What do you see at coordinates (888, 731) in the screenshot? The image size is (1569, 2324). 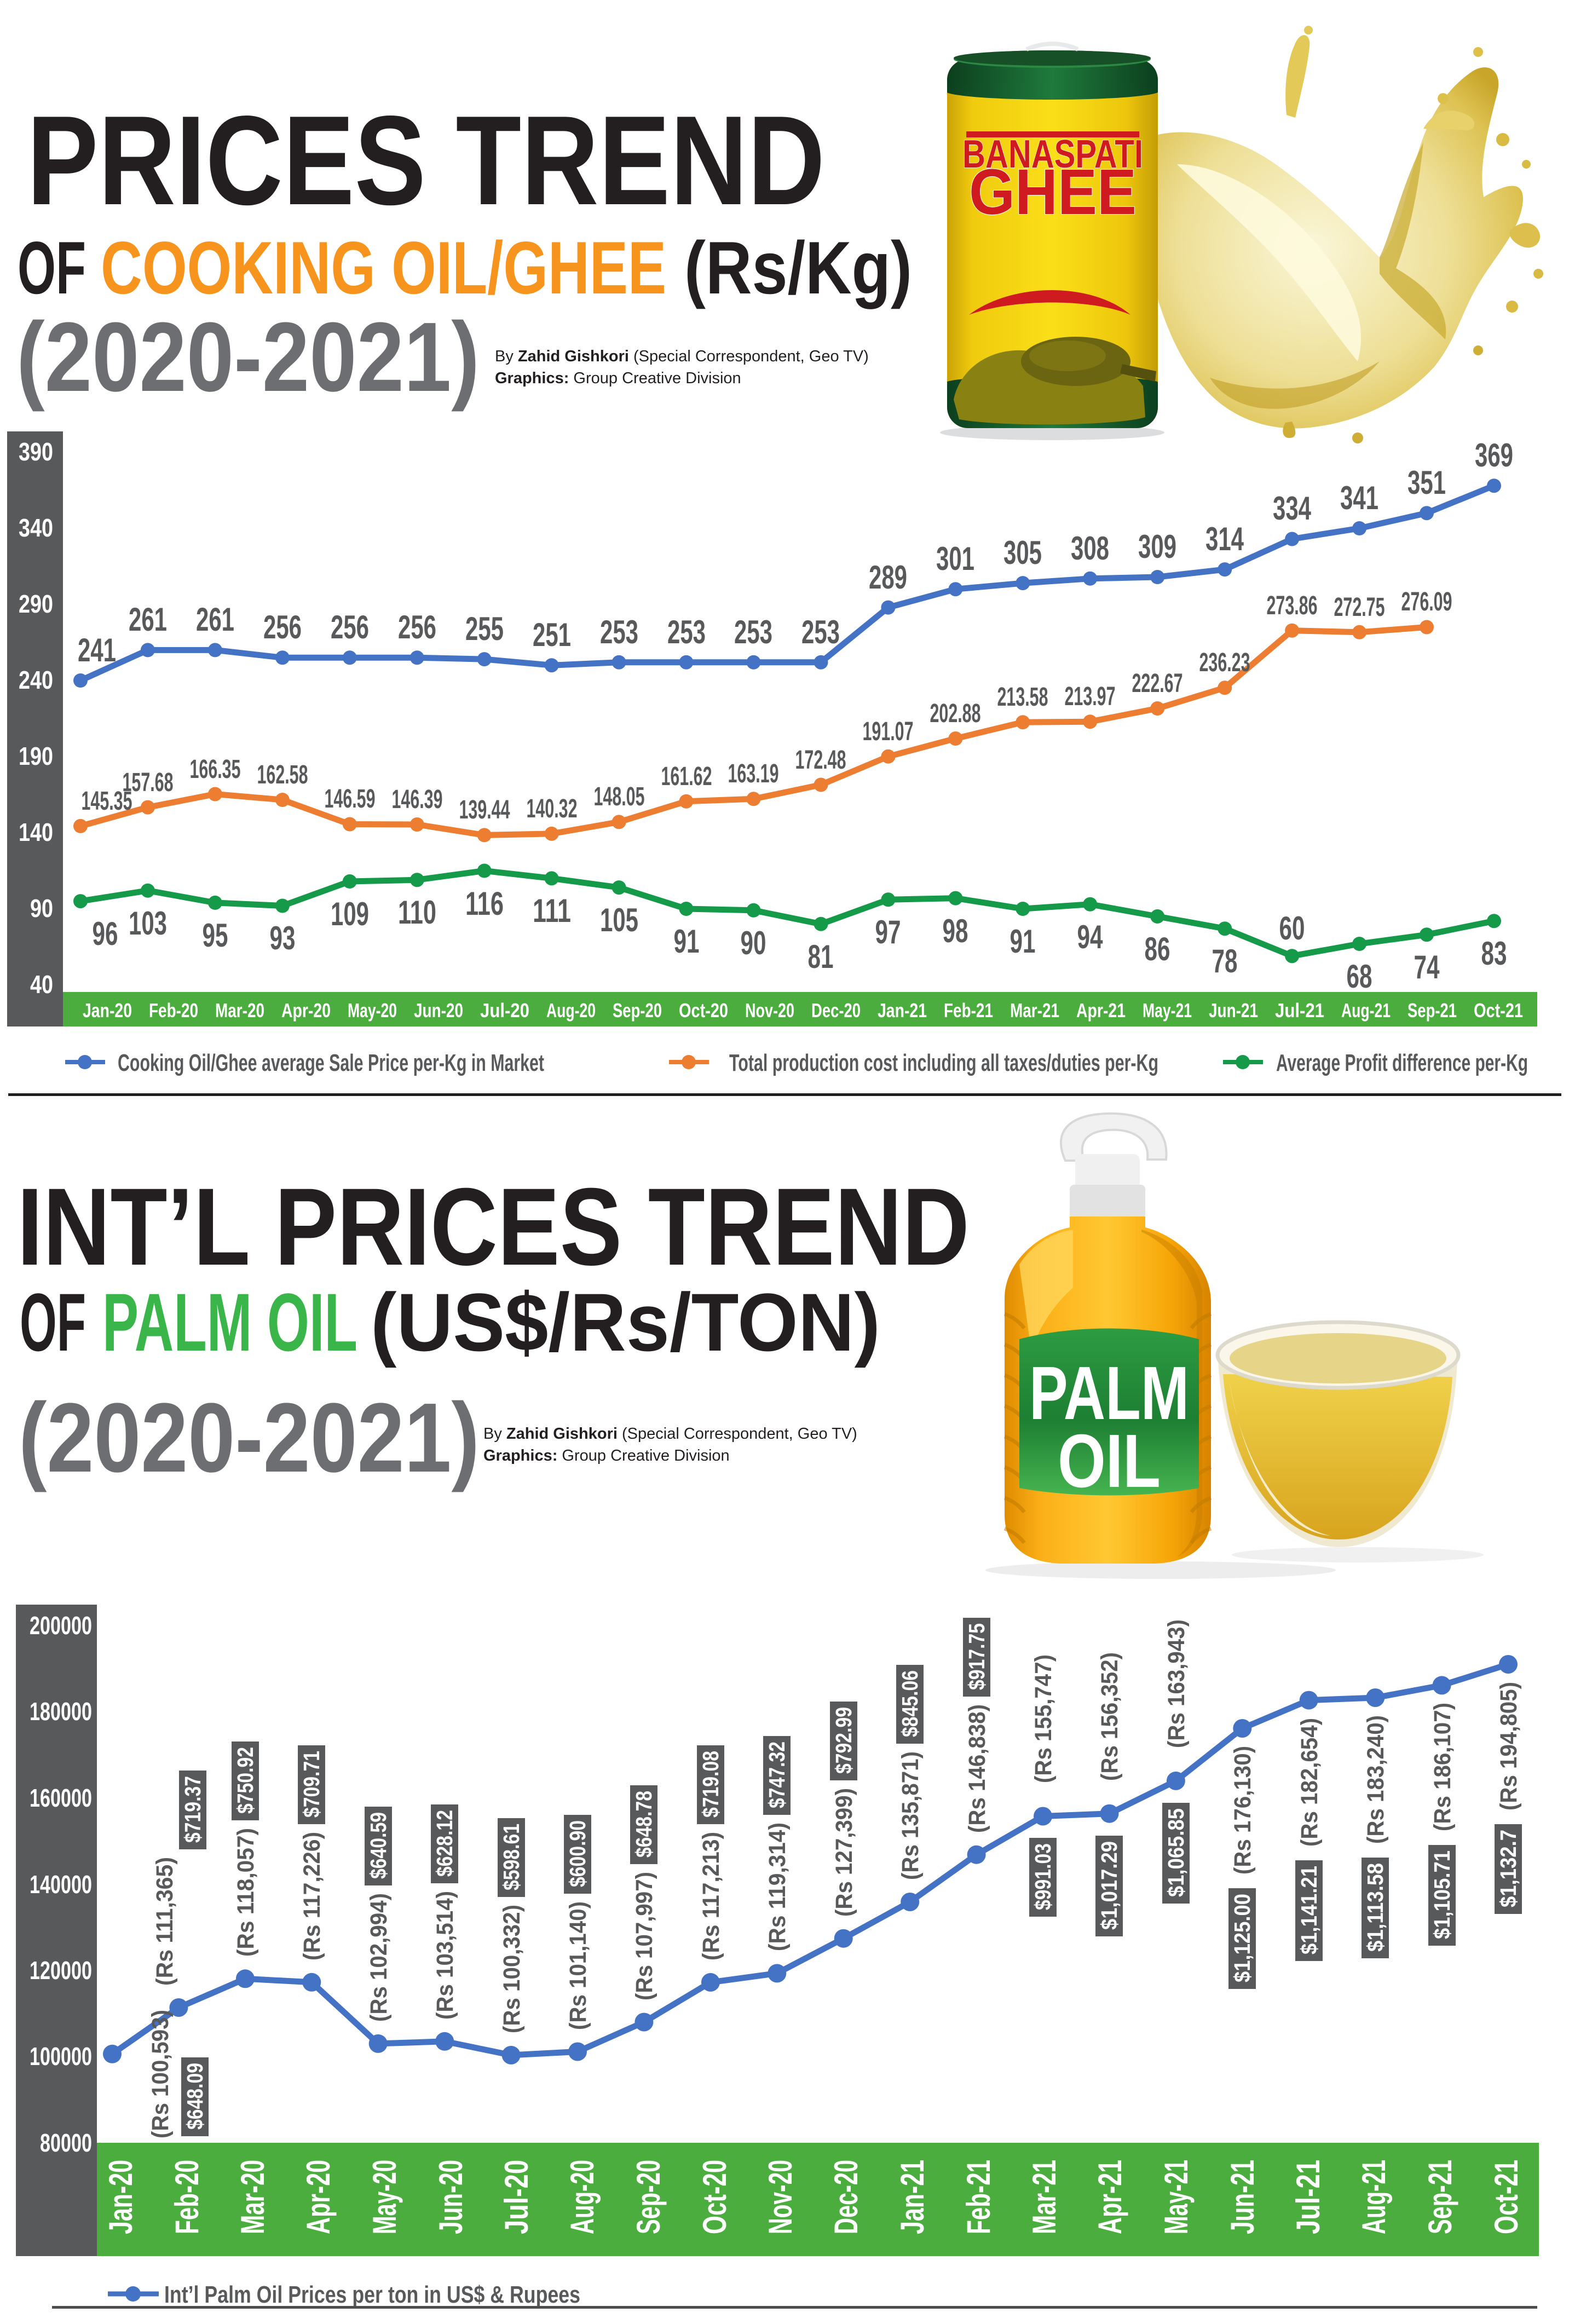 I see `svg-text: 191.07` at bounding box center [888, 731].